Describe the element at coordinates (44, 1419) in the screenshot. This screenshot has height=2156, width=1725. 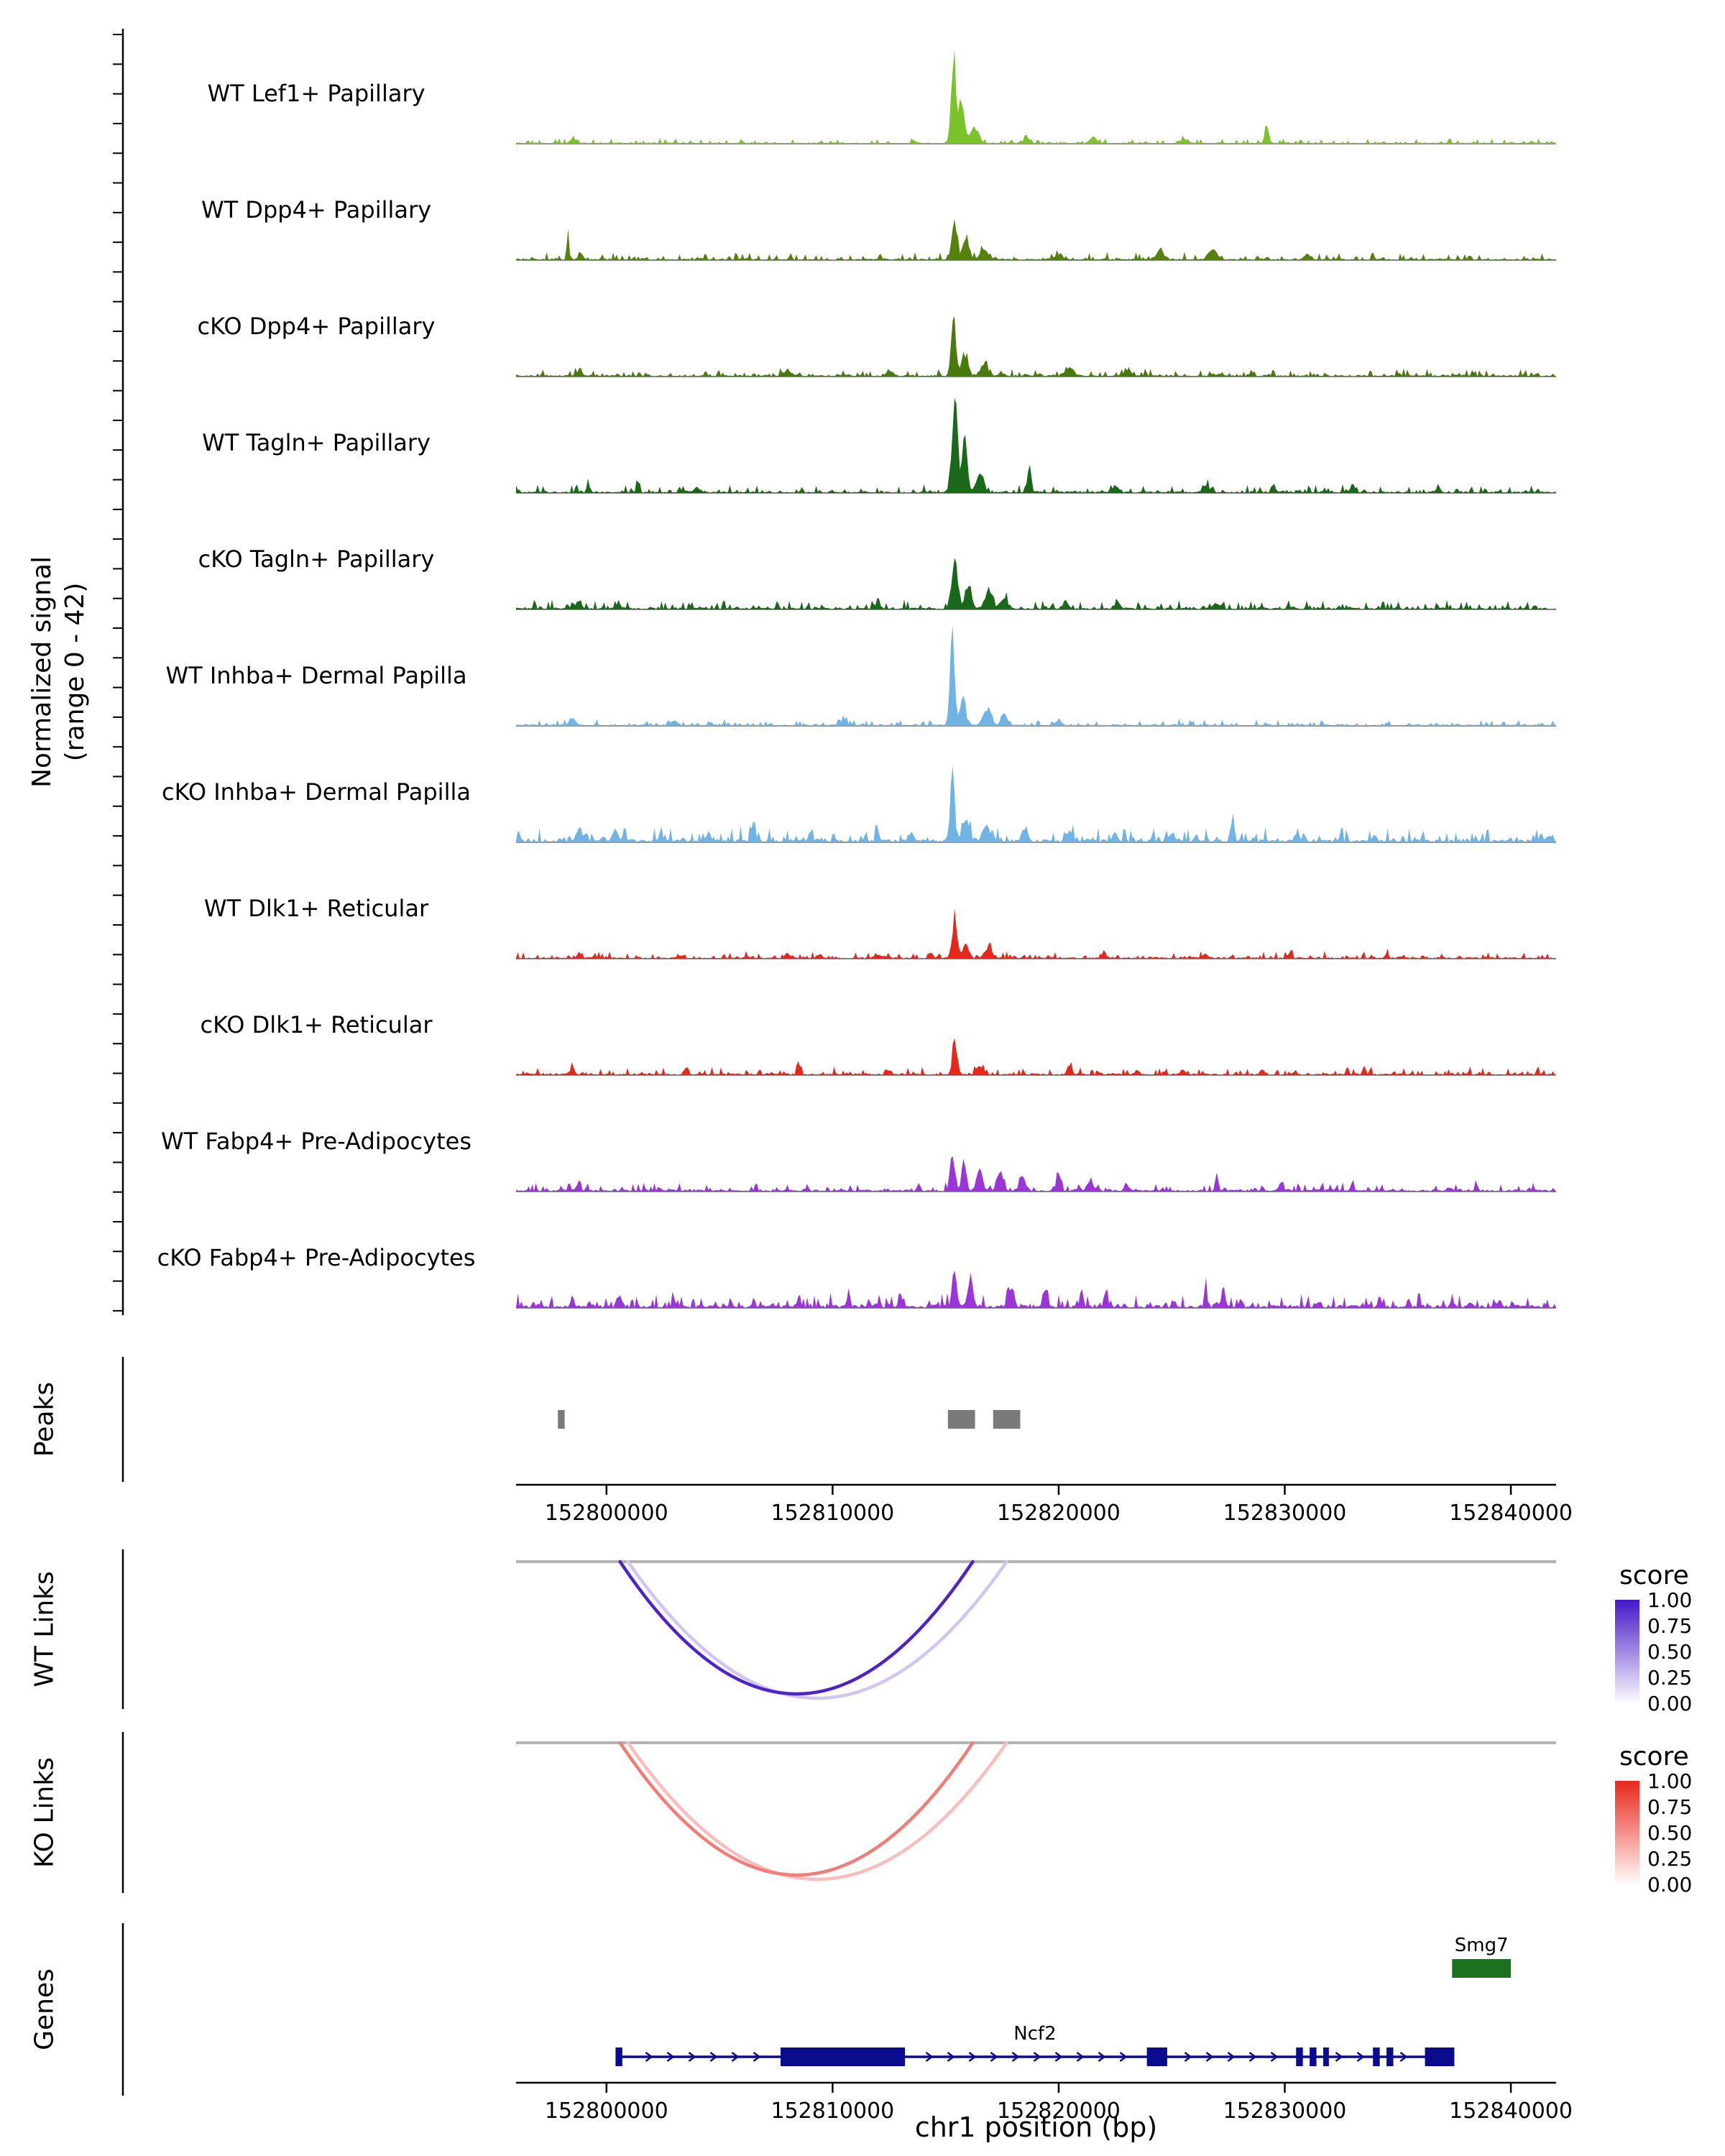
I see `peaks-section-label: Peaks` at that location.